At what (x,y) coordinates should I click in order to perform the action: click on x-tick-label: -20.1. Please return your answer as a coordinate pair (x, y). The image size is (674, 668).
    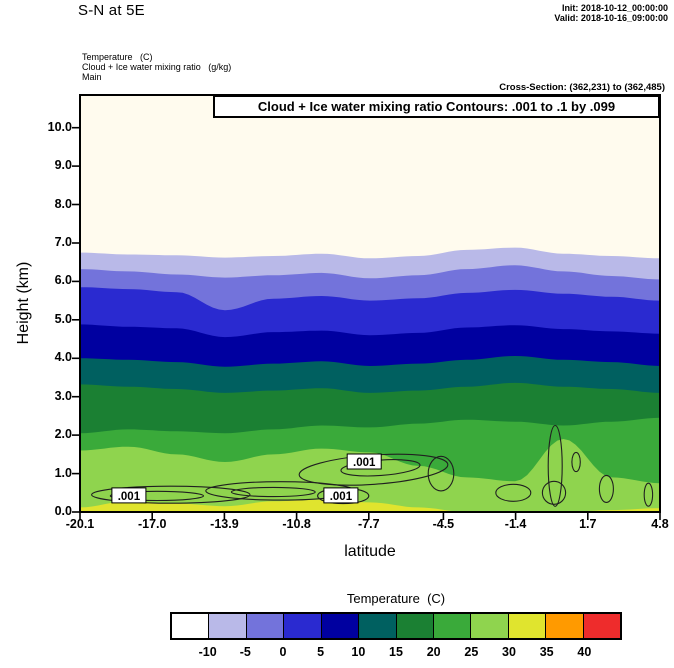
    Looking at the image, I should click on (80, 524).